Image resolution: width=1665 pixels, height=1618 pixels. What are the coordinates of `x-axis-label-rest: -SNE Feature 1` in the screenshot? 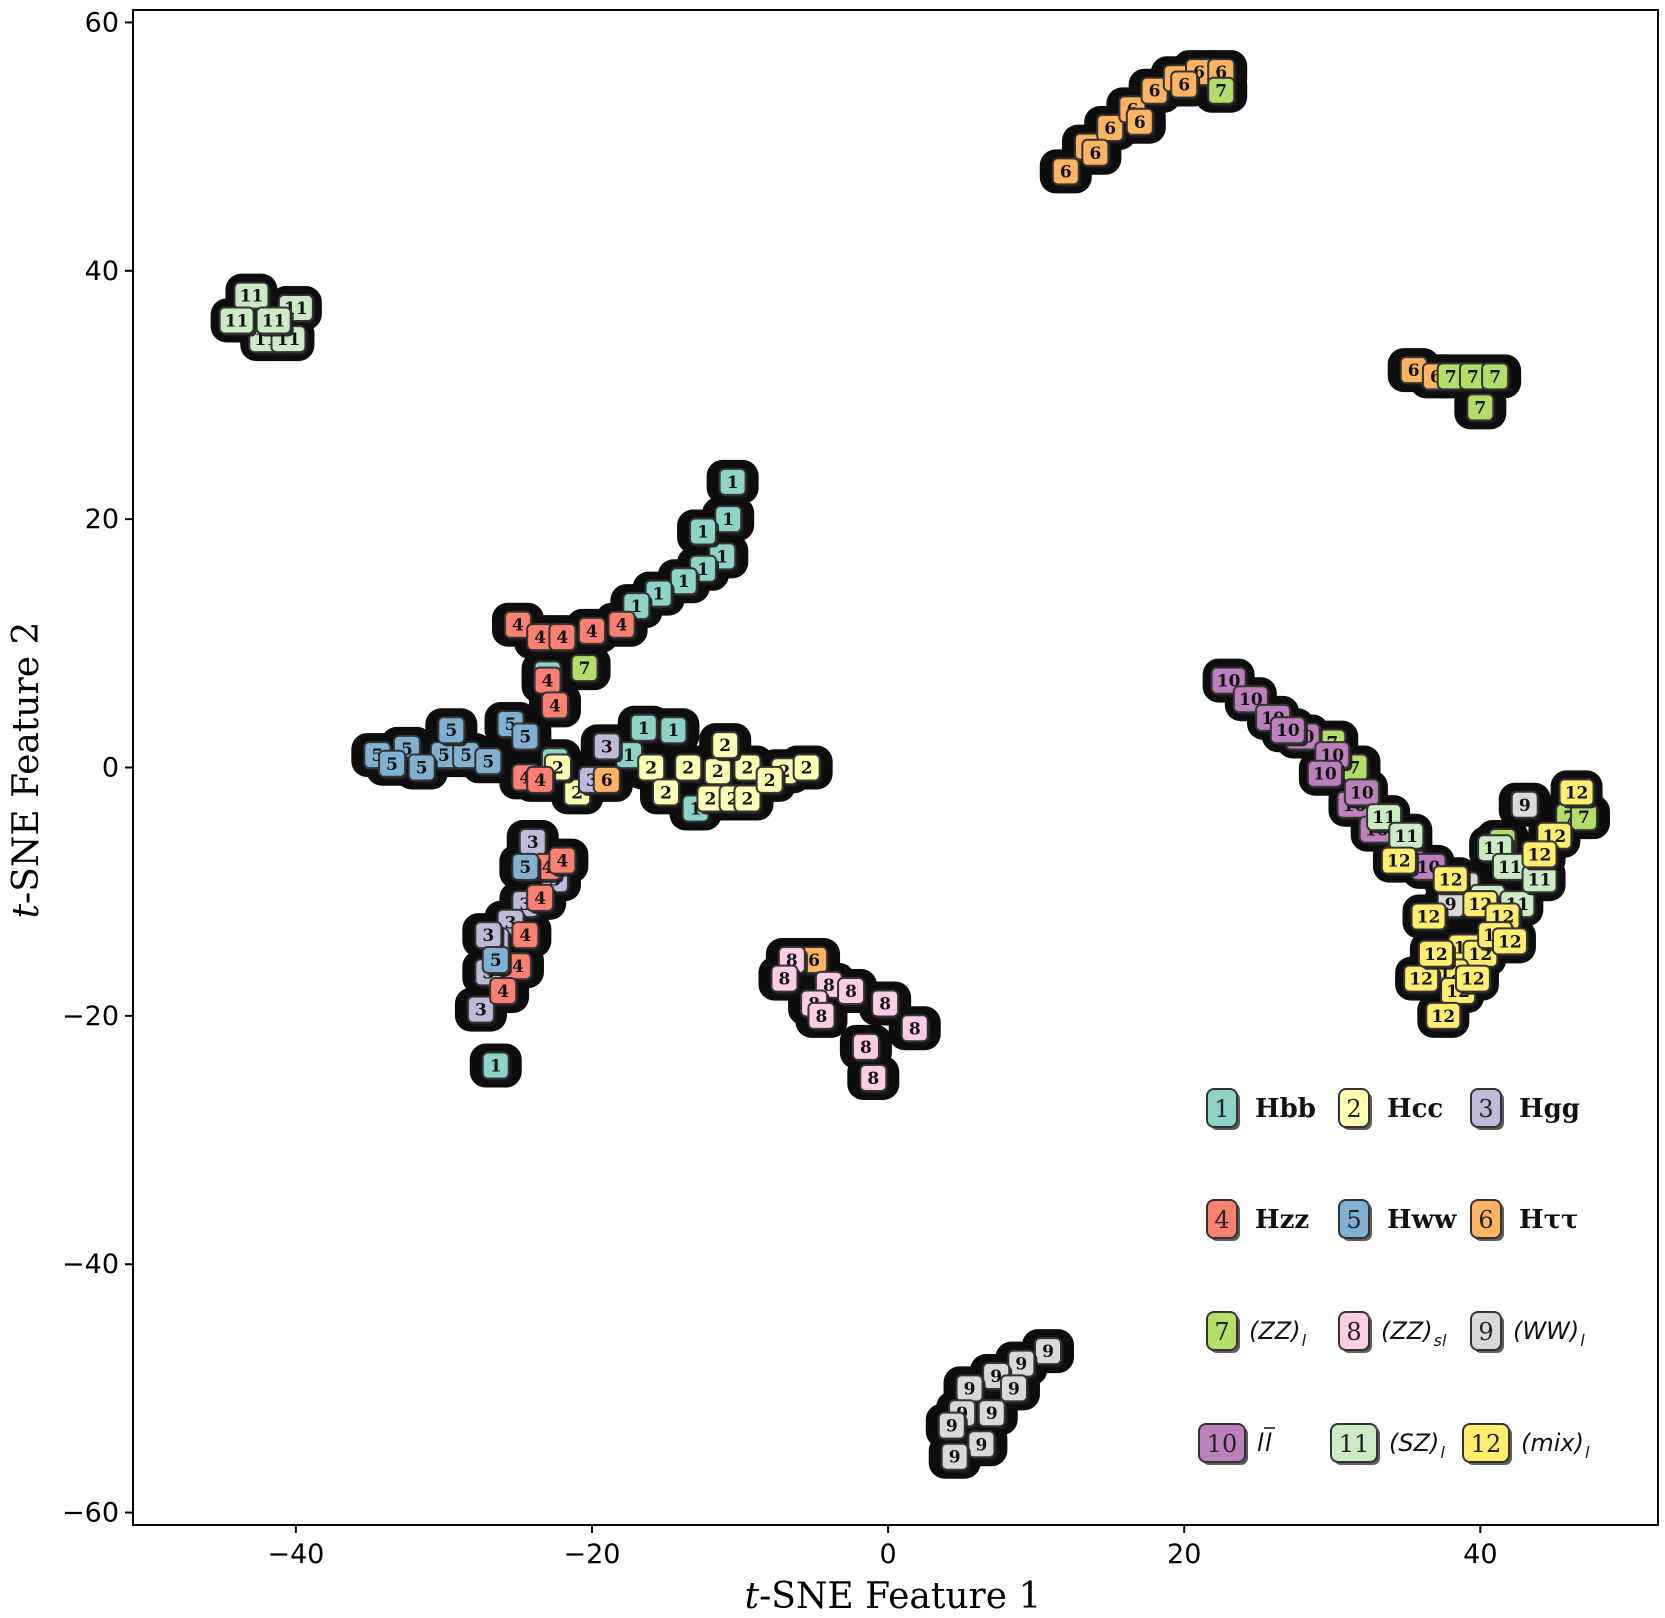 It's located at (900, 1596).